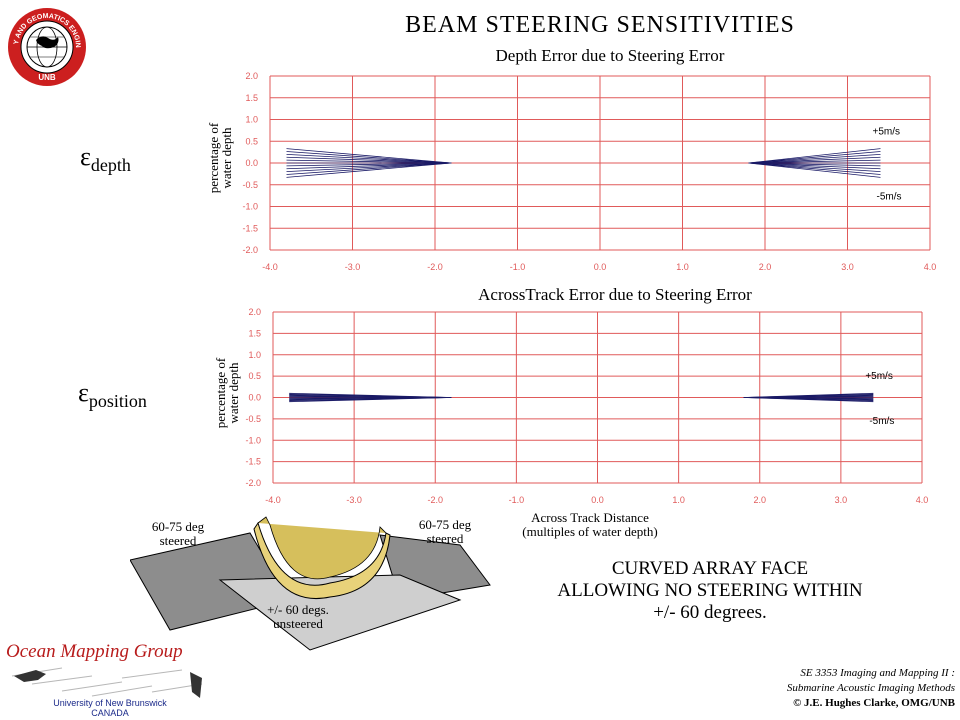 The width and height of the screenshot is (960, 720). I want to click on university-name: University of New Brunswick CANADA, so click(110, 708).